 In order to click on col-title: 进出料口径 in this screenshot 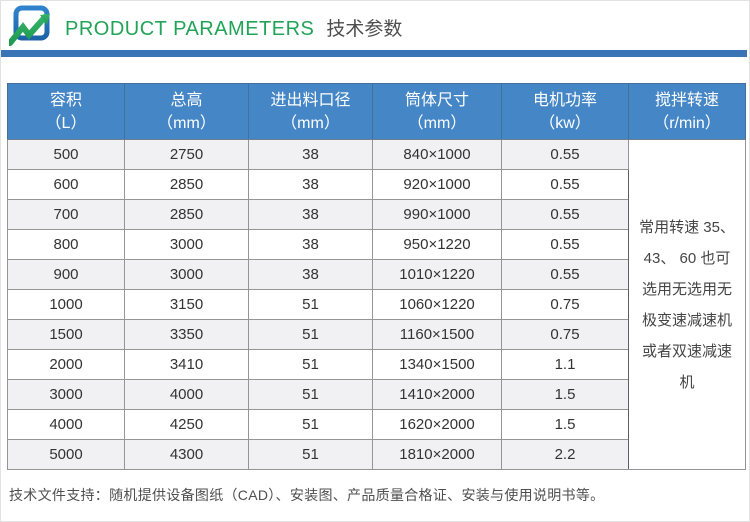, I will do `click(310, 100)`.